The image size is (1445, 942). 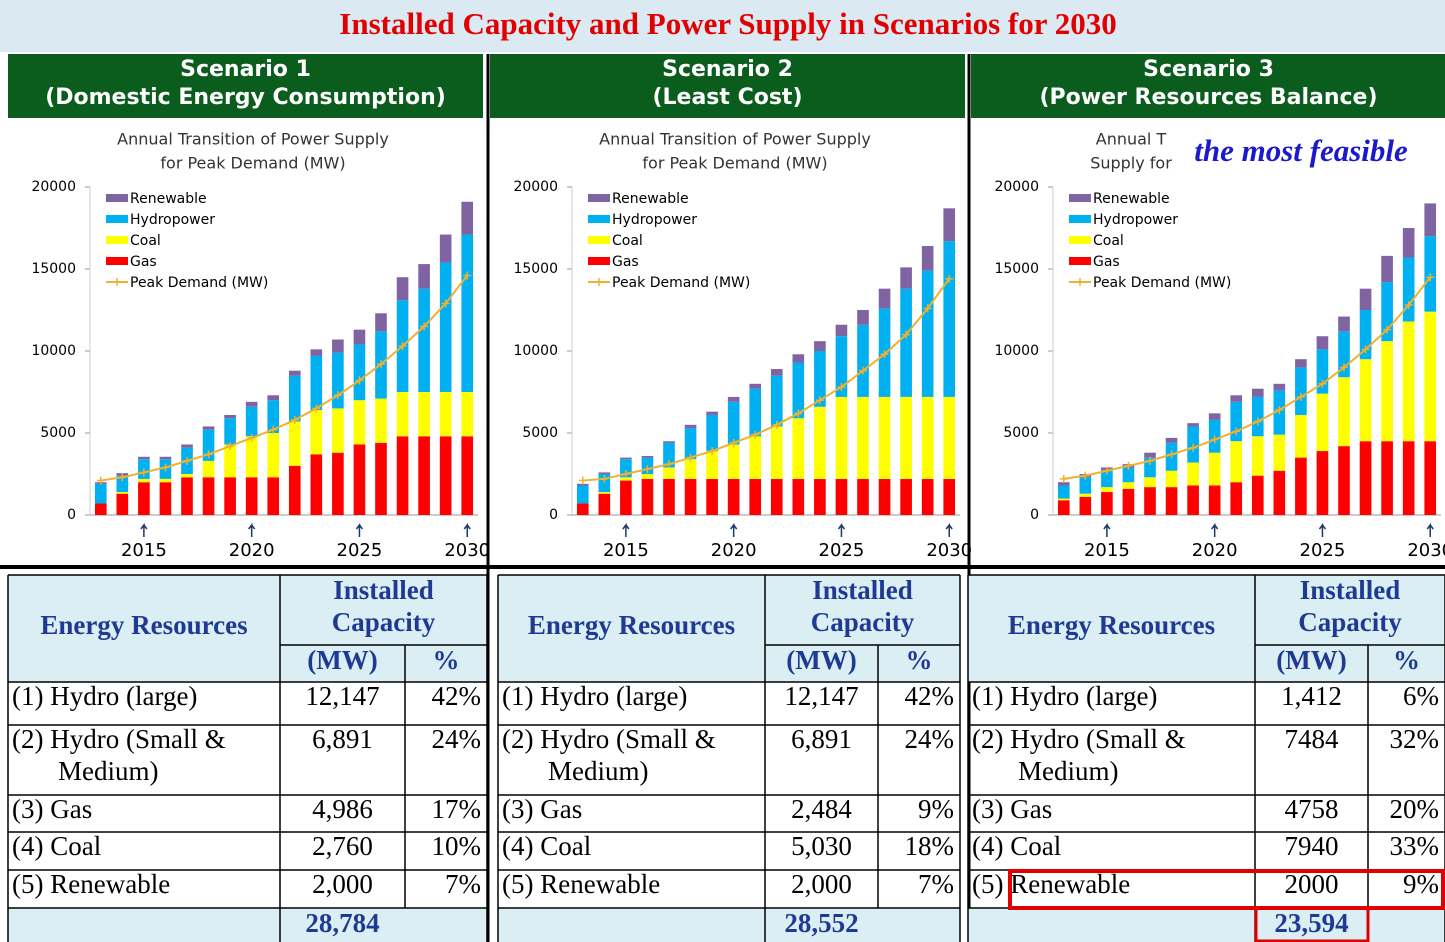 What do you see at coordinates (821, 809) in the screenshot?
I see `cell-mw: 2,484` at bounding box center [821, 809].